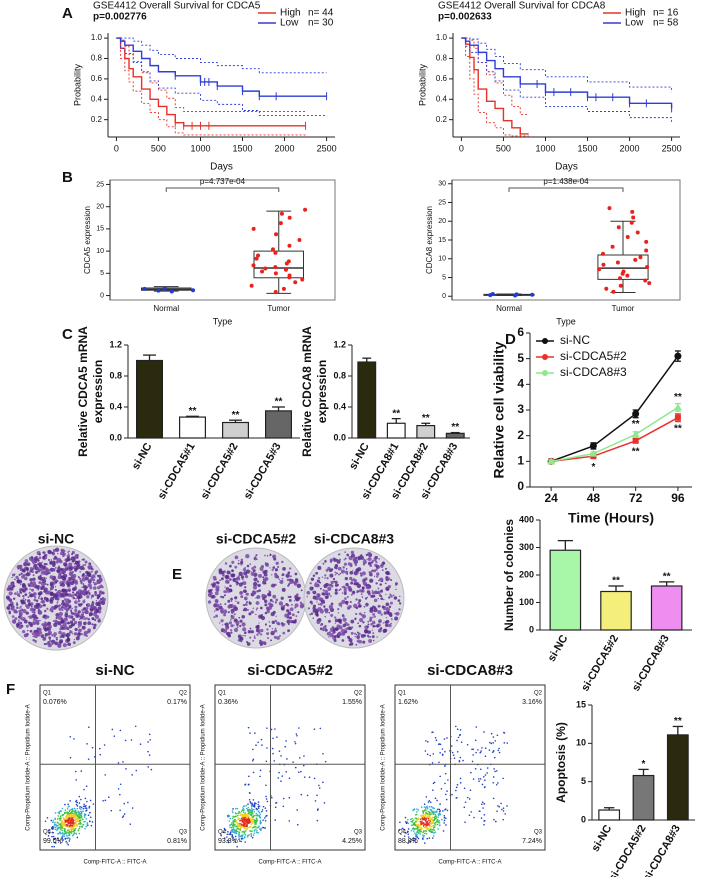 The width and height of the screenshot is (709, 877). What do you see at coordinates (520, 486) in the screenshot?
I see `y-tick-label: 0` at bounding box center [520, 486].